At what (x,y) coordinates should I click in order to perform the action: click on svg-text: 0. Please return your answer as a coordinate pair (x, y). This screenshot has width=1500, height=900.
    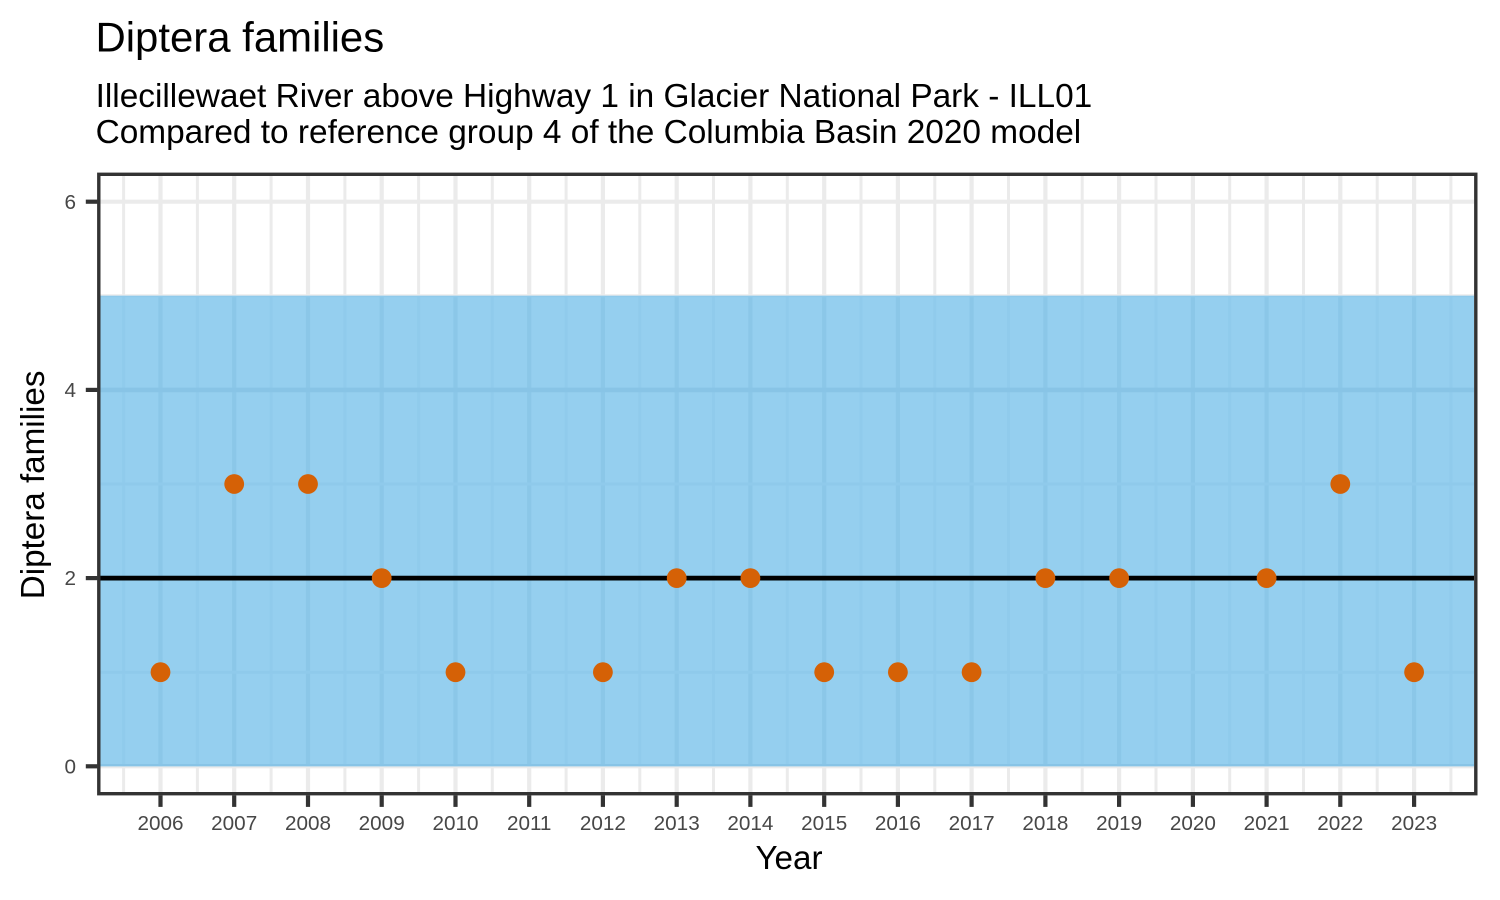
    Looking at the image, I should click on (70, 766).